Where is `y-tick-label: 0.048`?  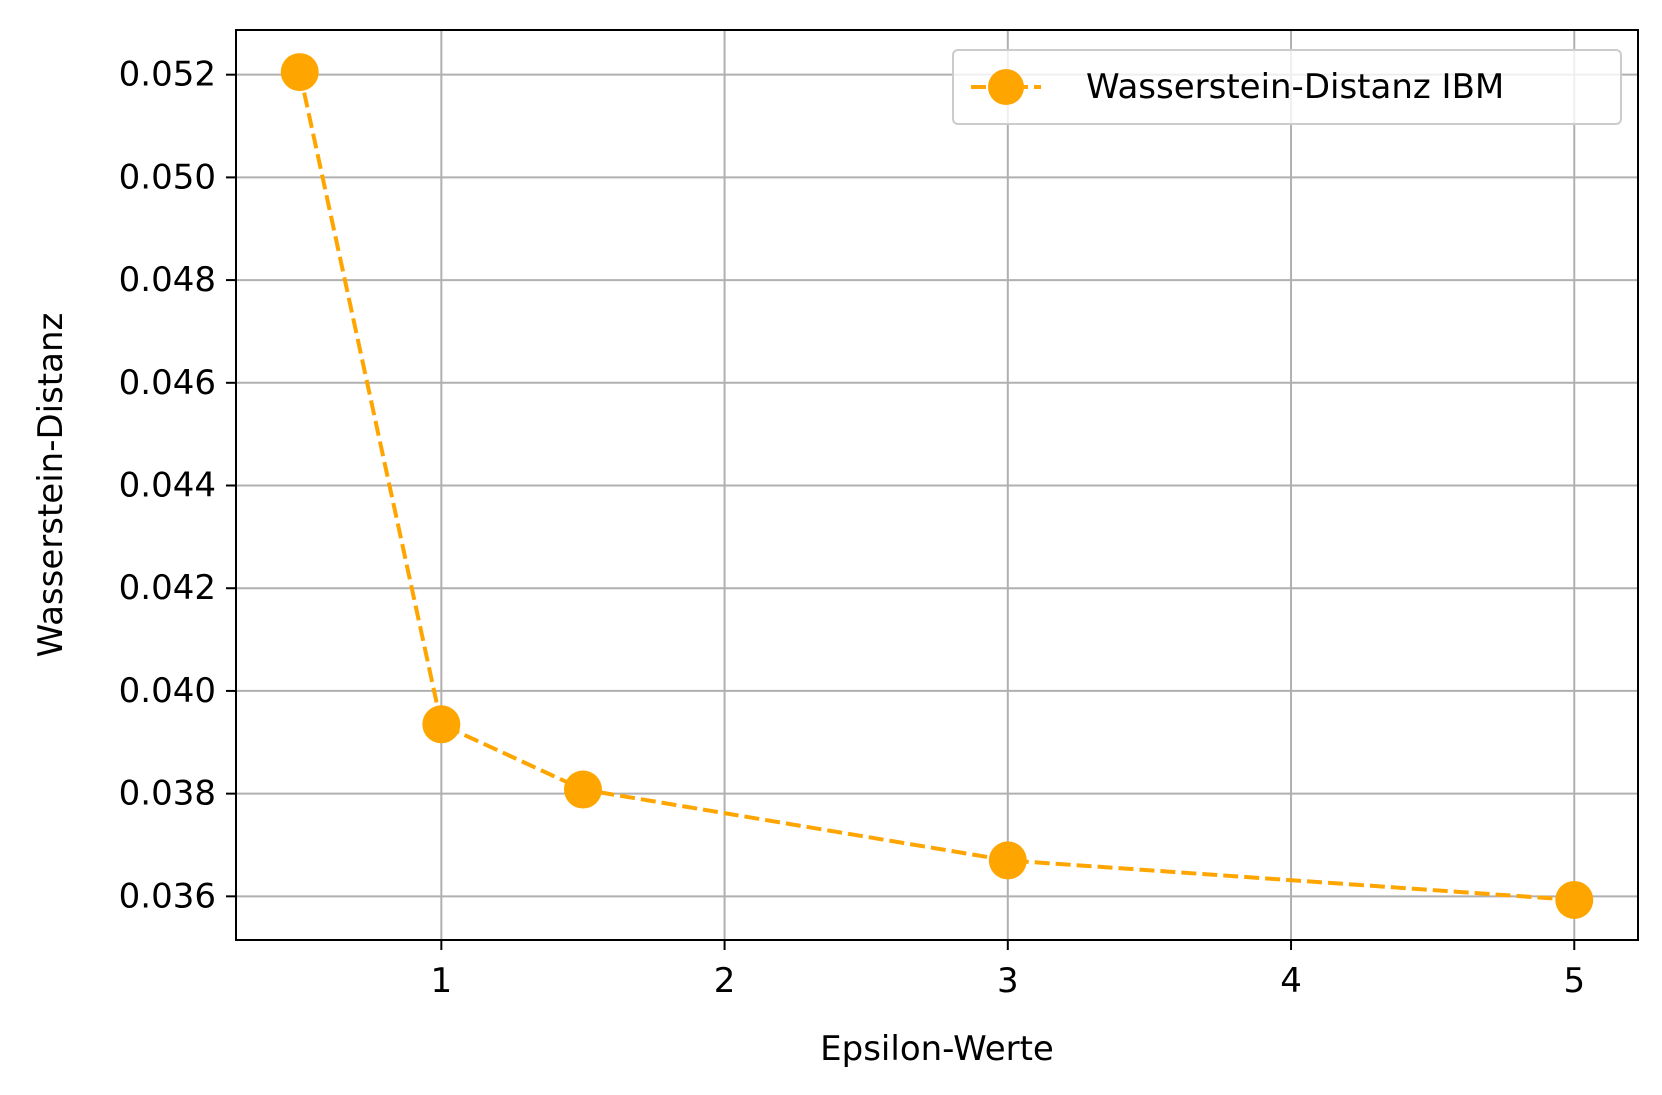 y-tick-label: 0.048 is located at coordinates (167, 280).